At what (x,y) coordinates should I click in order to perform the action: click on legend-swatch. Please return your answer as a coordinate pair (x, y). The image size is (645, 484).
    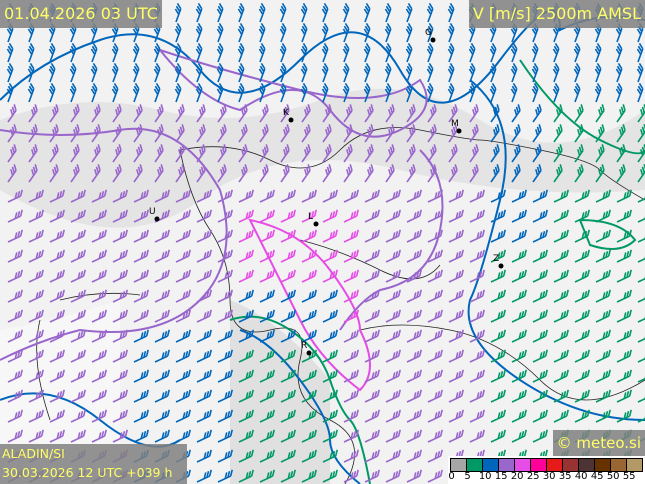
    Looking at the image, I should click on (587, 465).